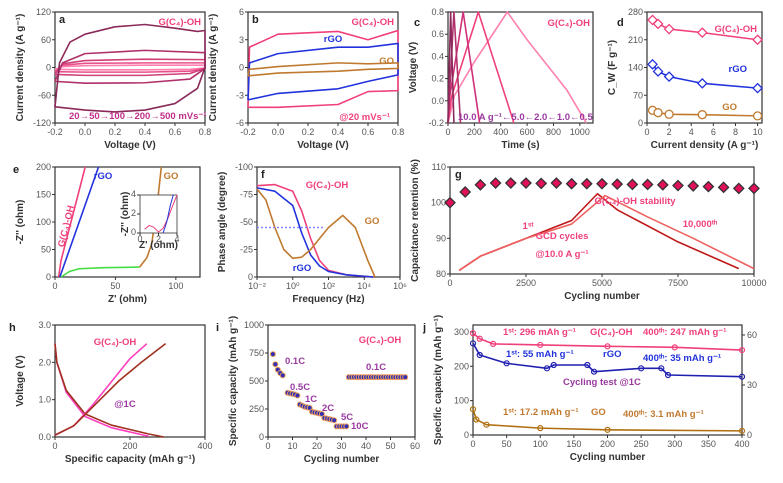 The height and width of the screenshot is (483, 783). What do you see at coordinates (553, 132) in the screenshot?
I see `x-tick-label: 800` at bounding box center [553, 132].